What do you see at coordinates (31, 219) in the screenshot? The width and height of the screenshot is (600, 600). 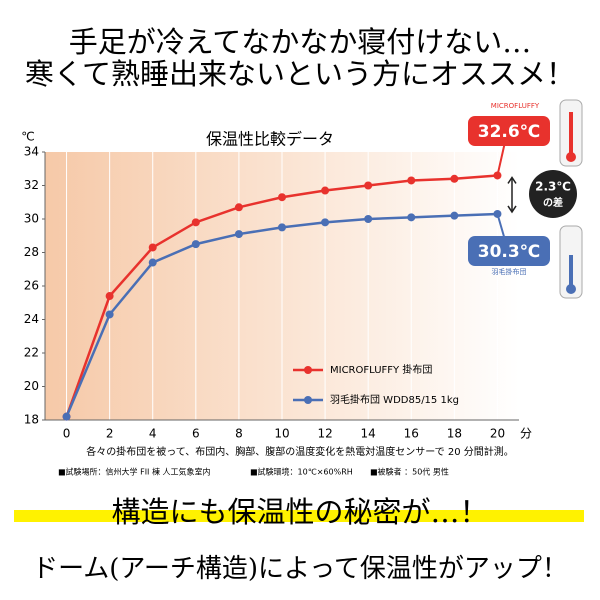 I see `y-tick-label: 30` at bounding box center [31, 219].